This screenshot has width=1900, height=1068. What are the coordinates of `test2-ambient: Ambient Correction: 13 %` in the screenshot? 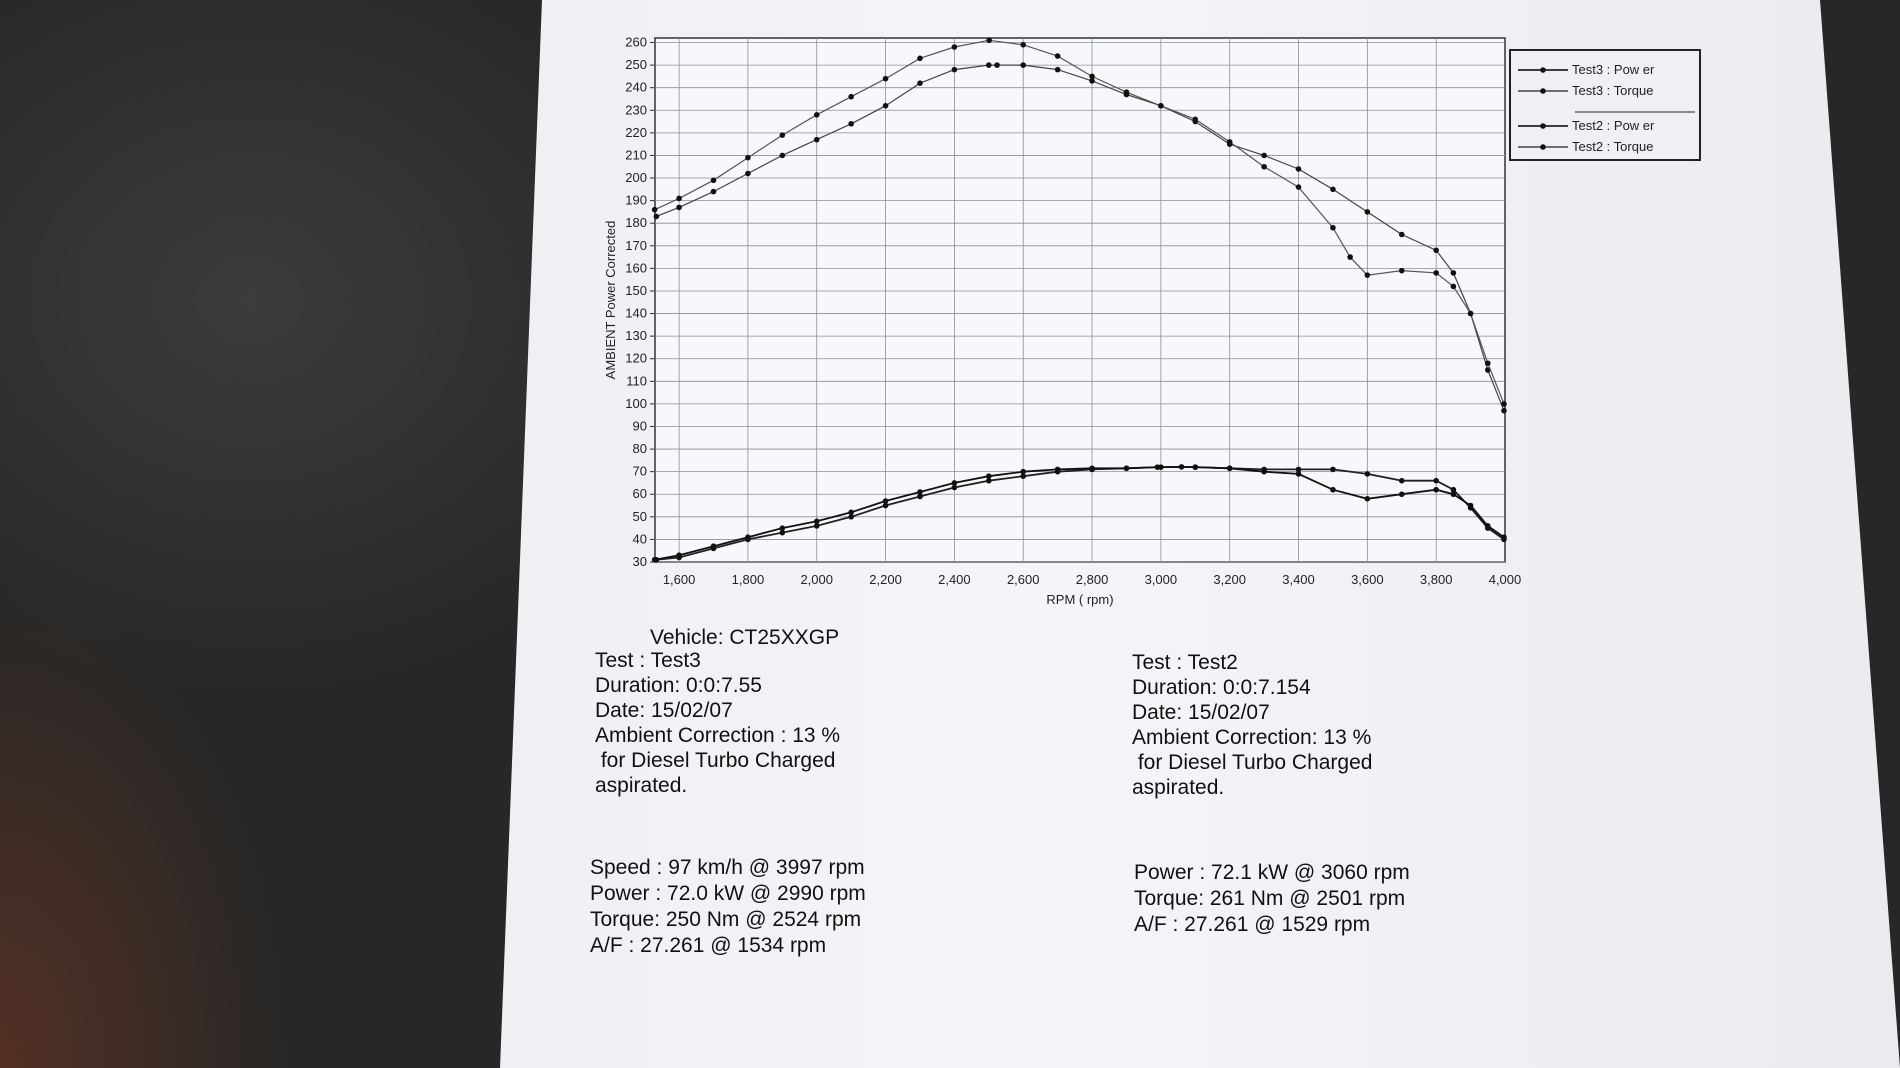 It's located at (1252, 737).